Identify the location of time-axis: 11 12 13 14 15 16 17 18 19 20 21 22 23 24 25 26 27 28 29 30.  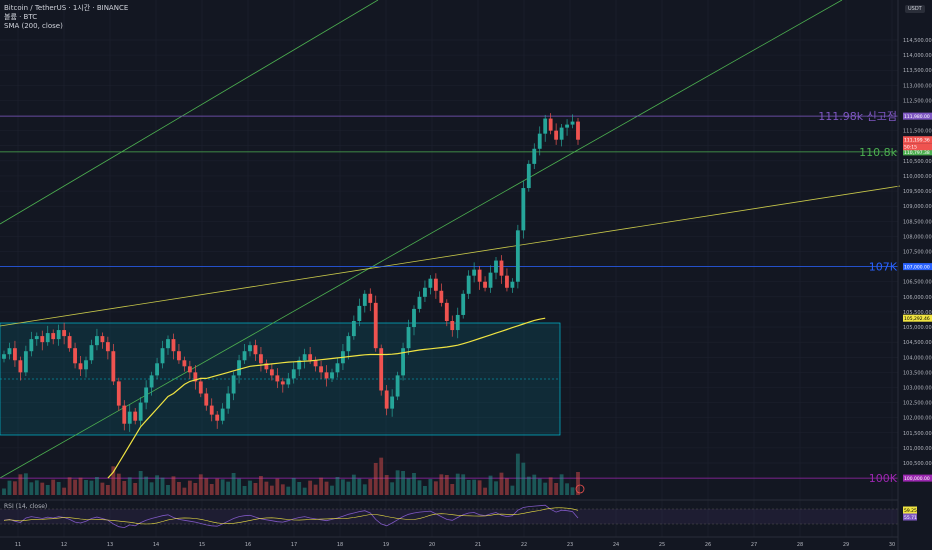
(455, 545).